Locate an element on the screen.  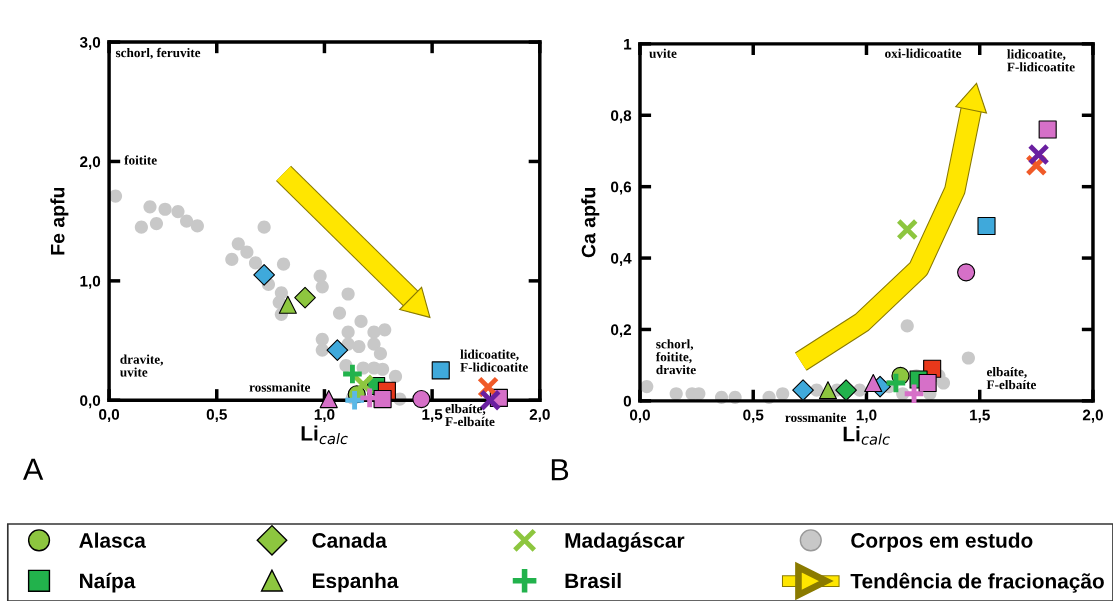
y-tick-label: 0,0 is located at coordinates (90, 402).